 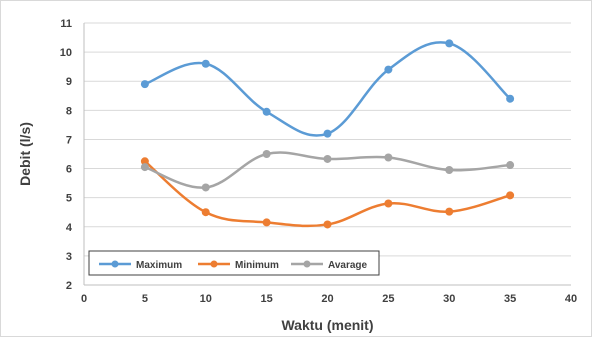 What do you see at coordinates (66, 24) in the screenshot?
I see `y-tick-label: 11` at bounding box center [66, 24].